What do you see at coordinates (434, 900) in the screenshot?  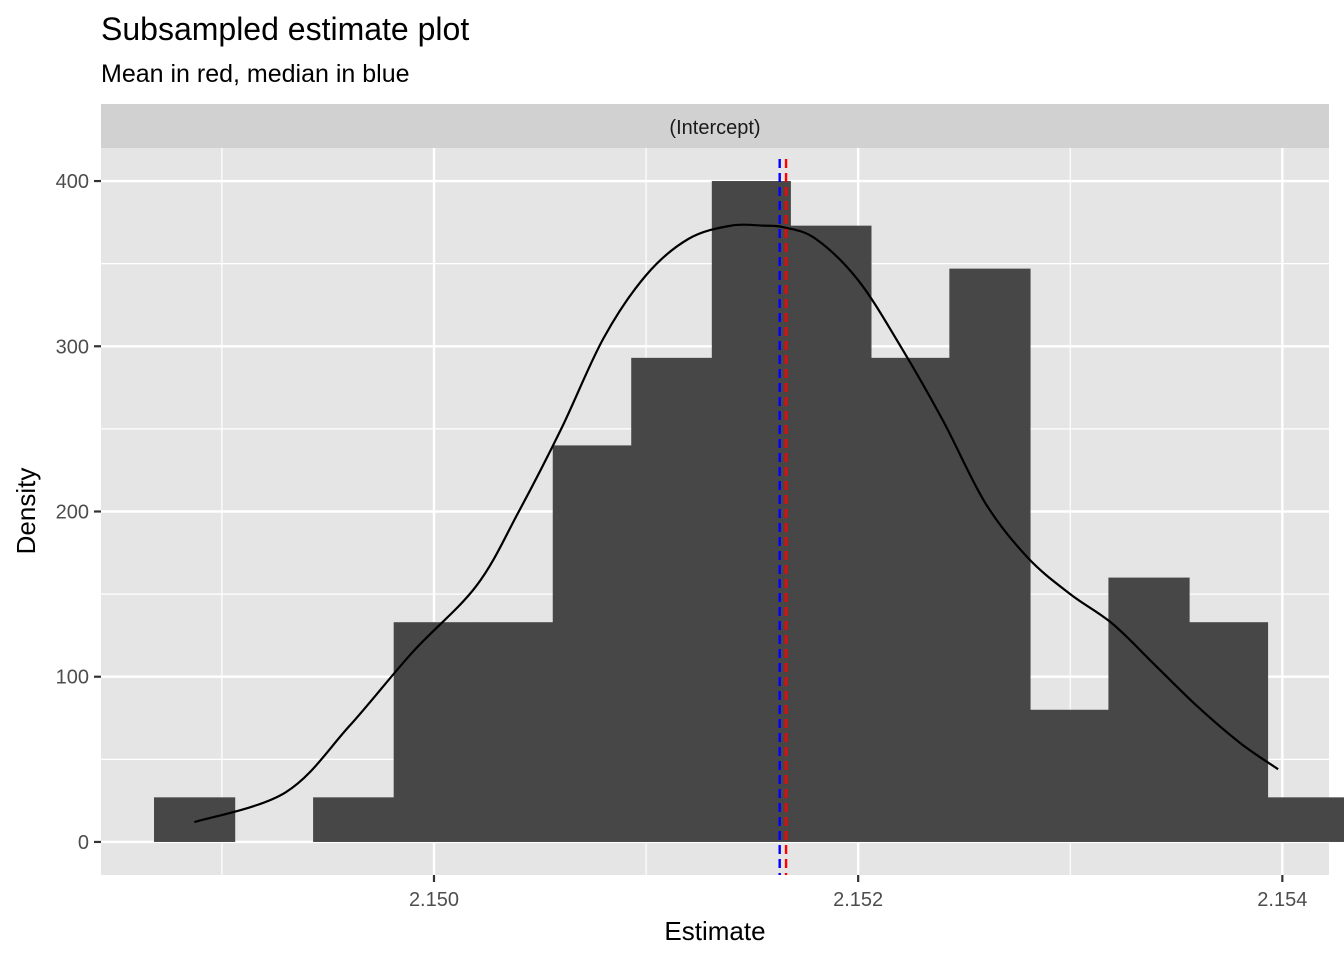 I see `x-tick-label: 2.150` at bounding box center [434, 900].